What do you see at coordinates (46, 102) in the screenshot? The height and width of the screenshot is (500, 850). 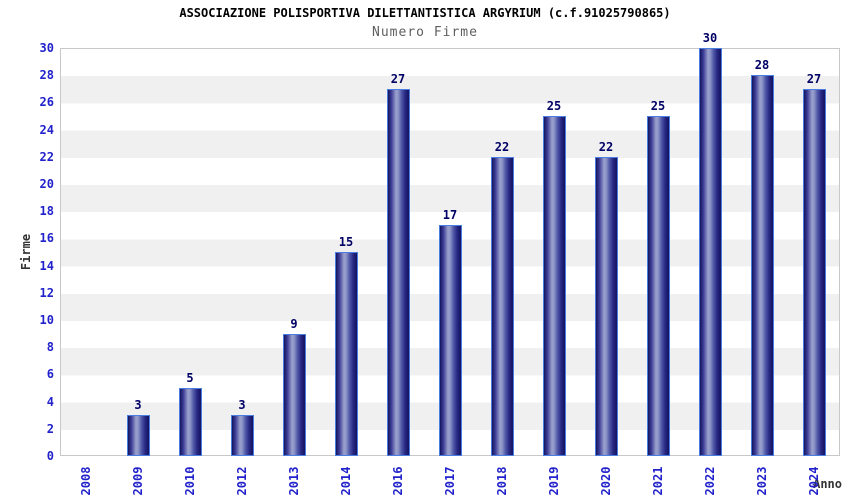 I see `y-tick-label: 26` at bounding box center [46, 102].